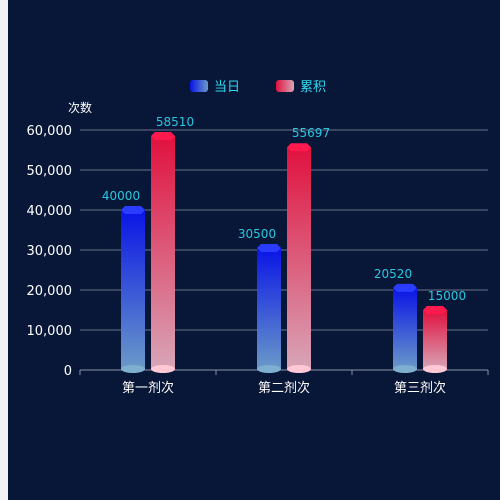 The image size is (500, 500). I want to click on data-label: 20520, so click(393, 274).